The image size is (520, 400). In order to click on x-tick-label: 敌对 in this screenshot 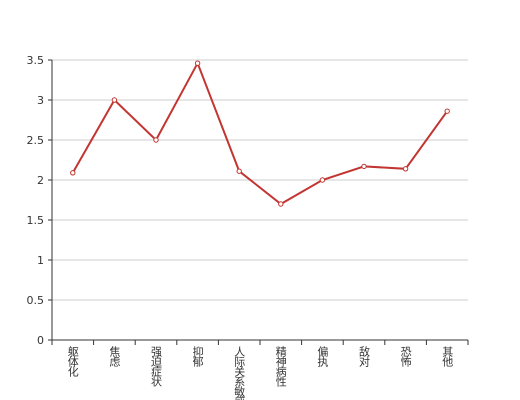, I will do `click(364, 356)`.